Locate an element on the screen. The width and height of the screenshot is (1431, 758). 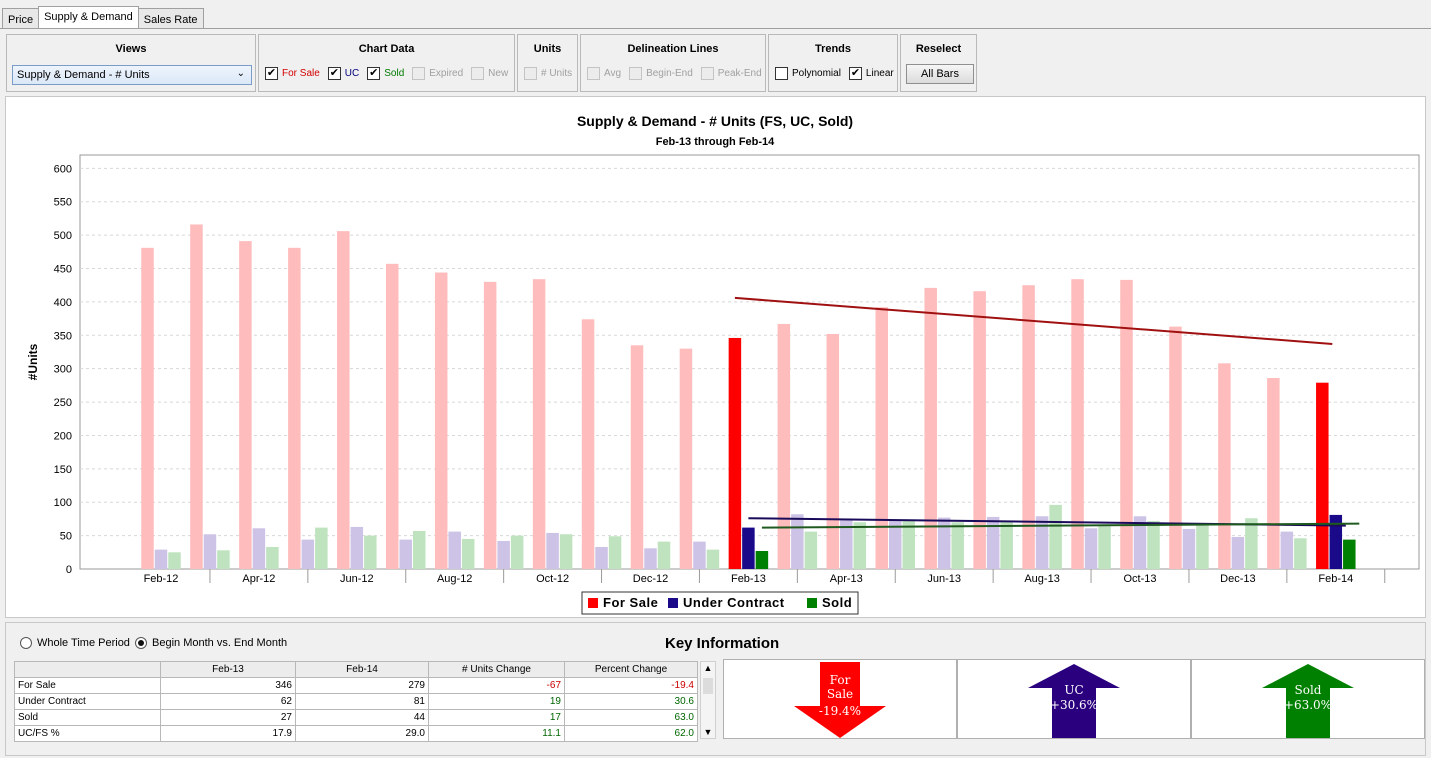
checkbox--units: # Units is located at coordinates (548, 73).